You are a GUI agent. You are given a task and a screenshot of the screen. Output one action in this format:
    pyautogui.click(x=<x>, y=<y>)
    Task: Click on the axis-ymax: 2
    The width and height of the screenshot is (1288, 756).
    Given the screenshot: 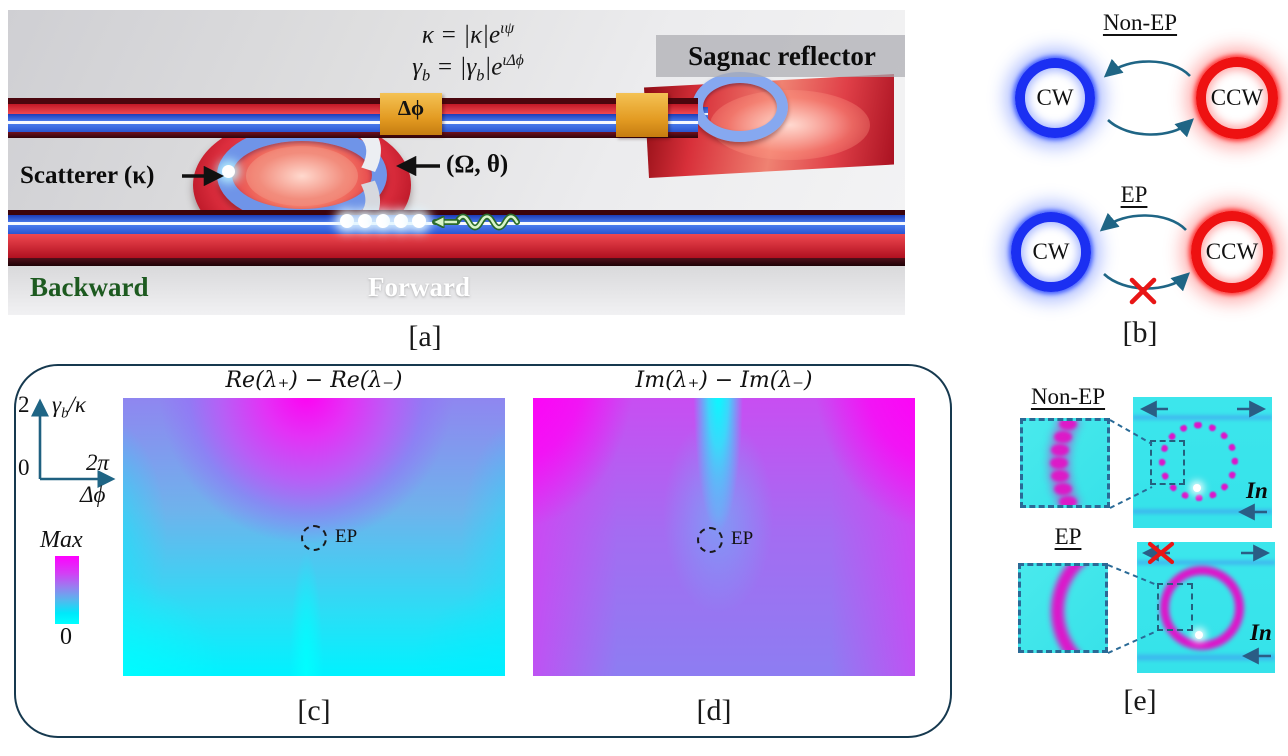 What is the action you would take?
    pyautogui.click(x=24, y=404)
    